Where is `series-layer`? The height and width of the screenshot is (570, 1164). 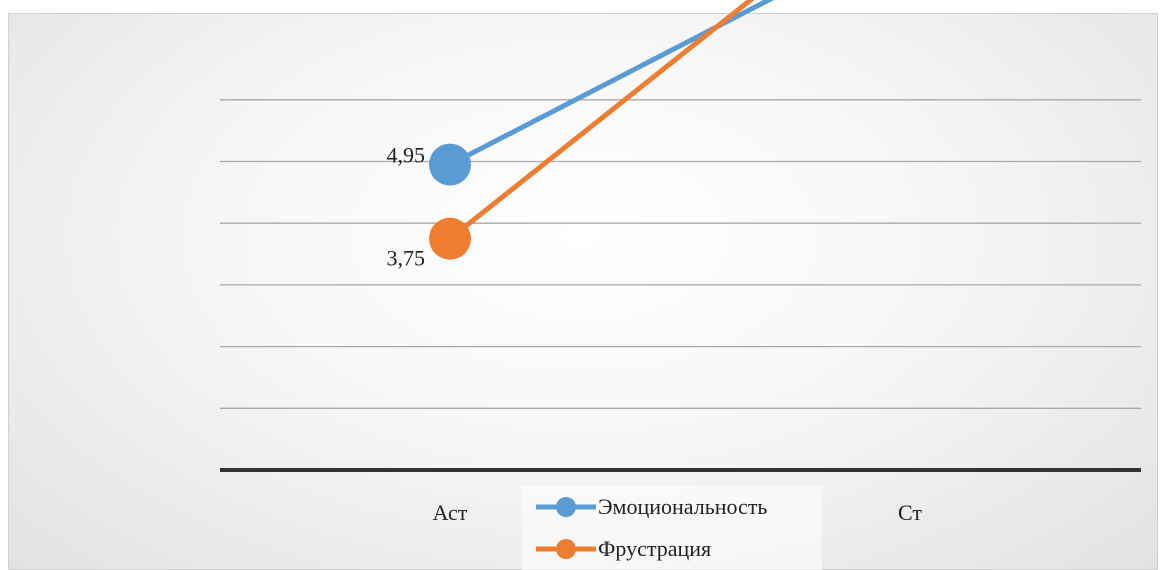 series-layer is located at coordinates (602, 130).